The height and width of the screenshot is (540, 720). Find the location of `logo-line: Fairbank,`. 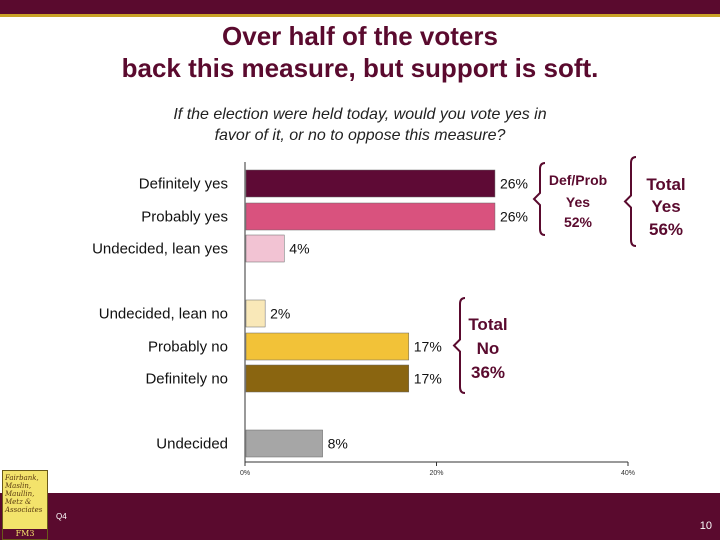

logo-line: Fairbank, is located at coordinates (22, 478).